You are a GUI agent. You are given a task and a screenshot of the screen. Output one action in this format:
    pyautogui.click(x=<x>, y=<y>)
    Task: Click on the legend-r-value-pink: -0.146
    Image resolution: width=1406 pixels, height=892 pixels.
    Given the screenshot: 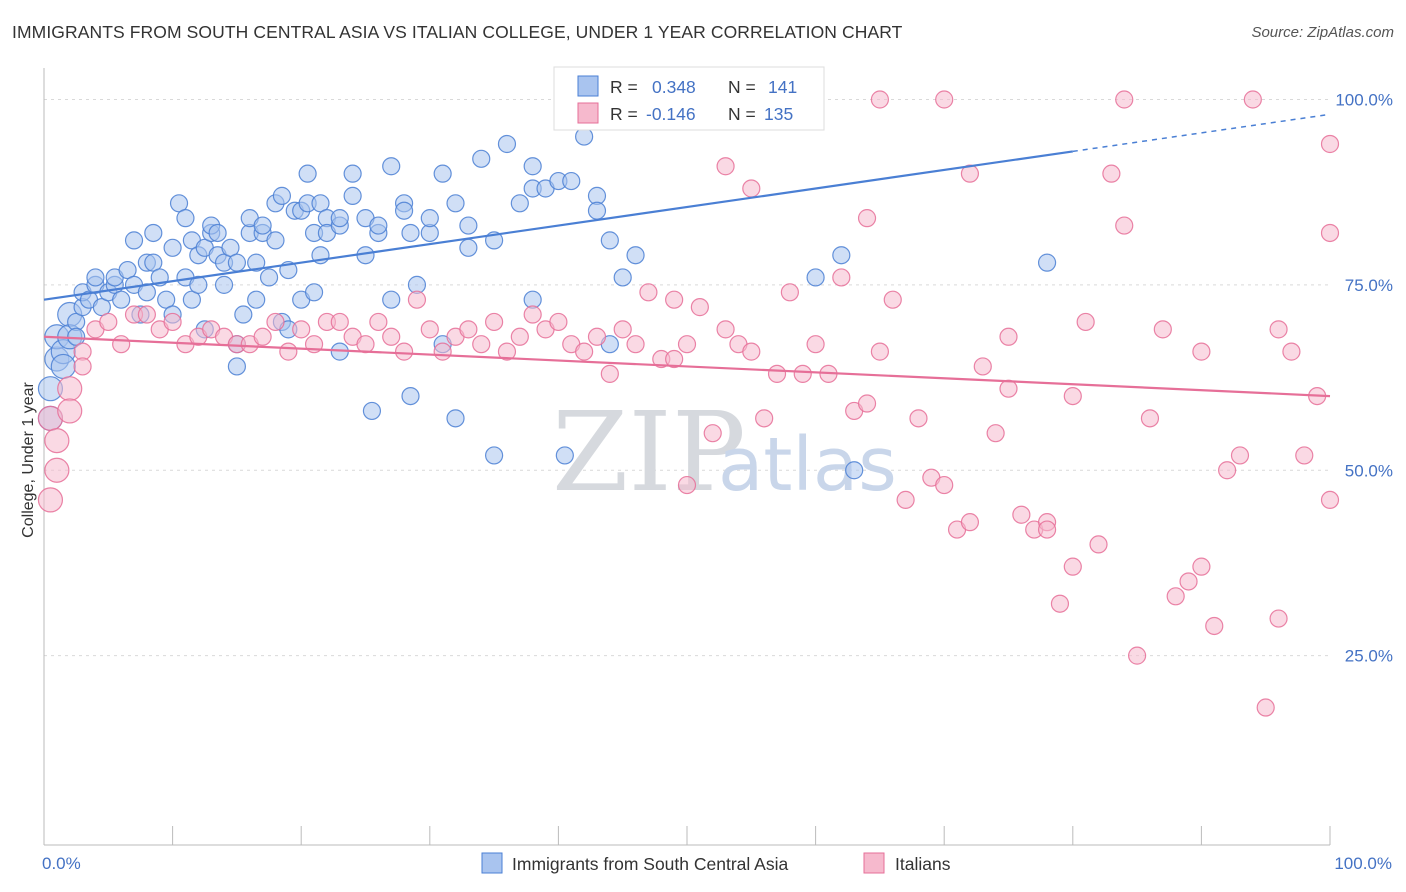 What is the action you would take?
    pyautogui.click(x=671, y=114)
    